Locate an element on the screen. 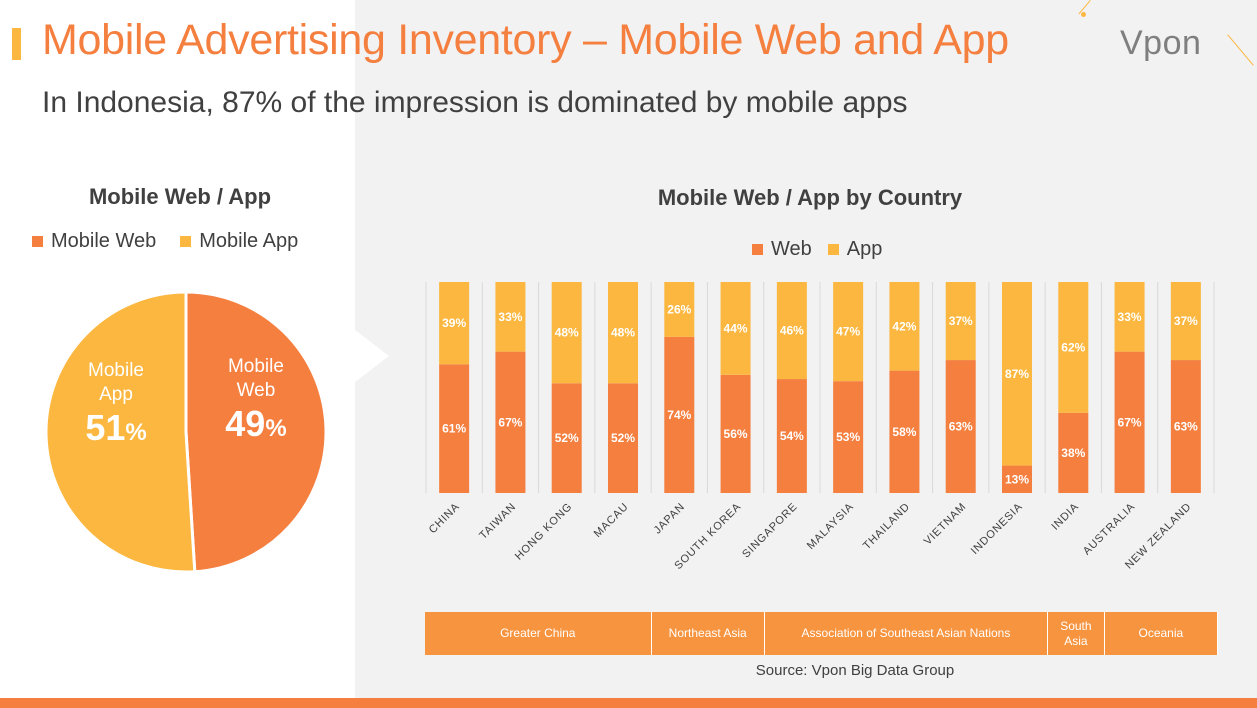 This screenshot has width=1257, height=708. data-label-app-india: 62% is located at coordinates (1073, 347).